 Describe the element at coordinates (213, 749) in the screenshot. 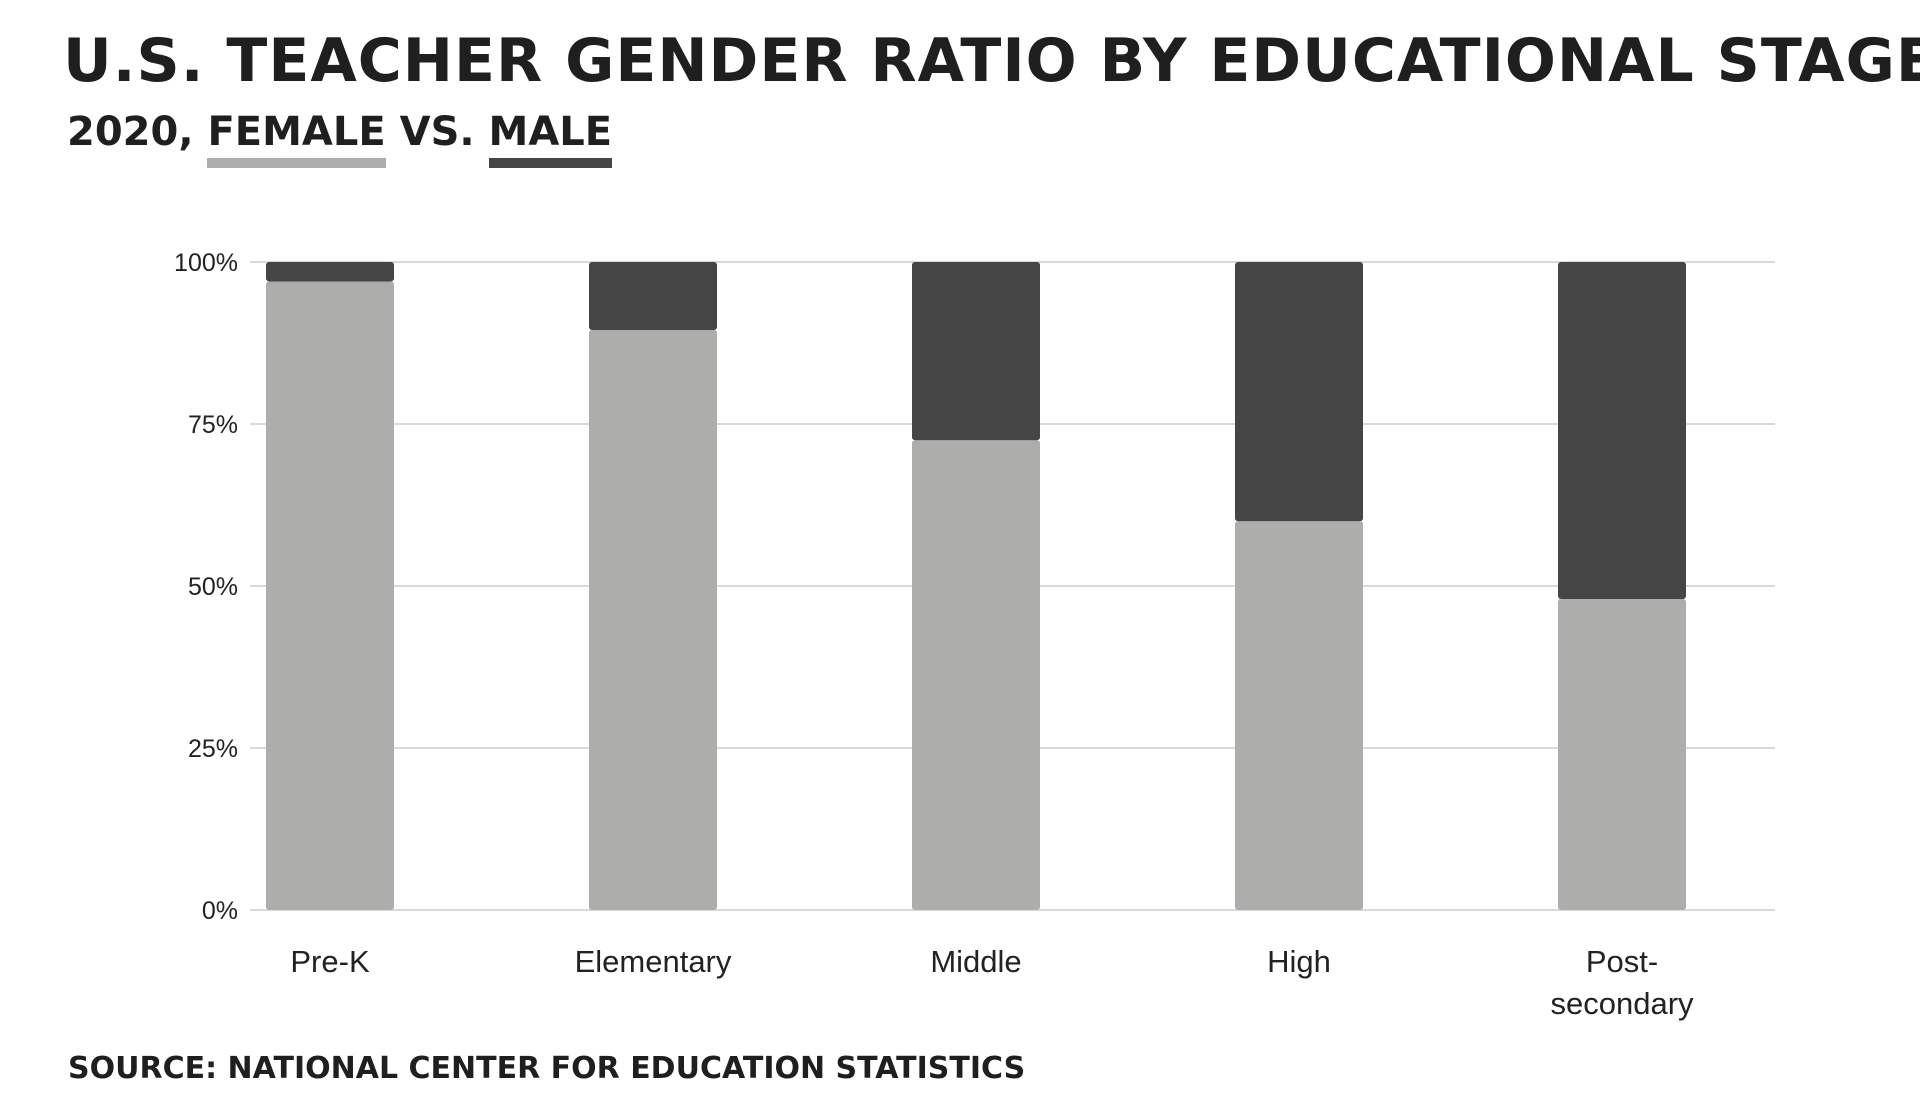

I see `y-tick-label: 25%` at that location.